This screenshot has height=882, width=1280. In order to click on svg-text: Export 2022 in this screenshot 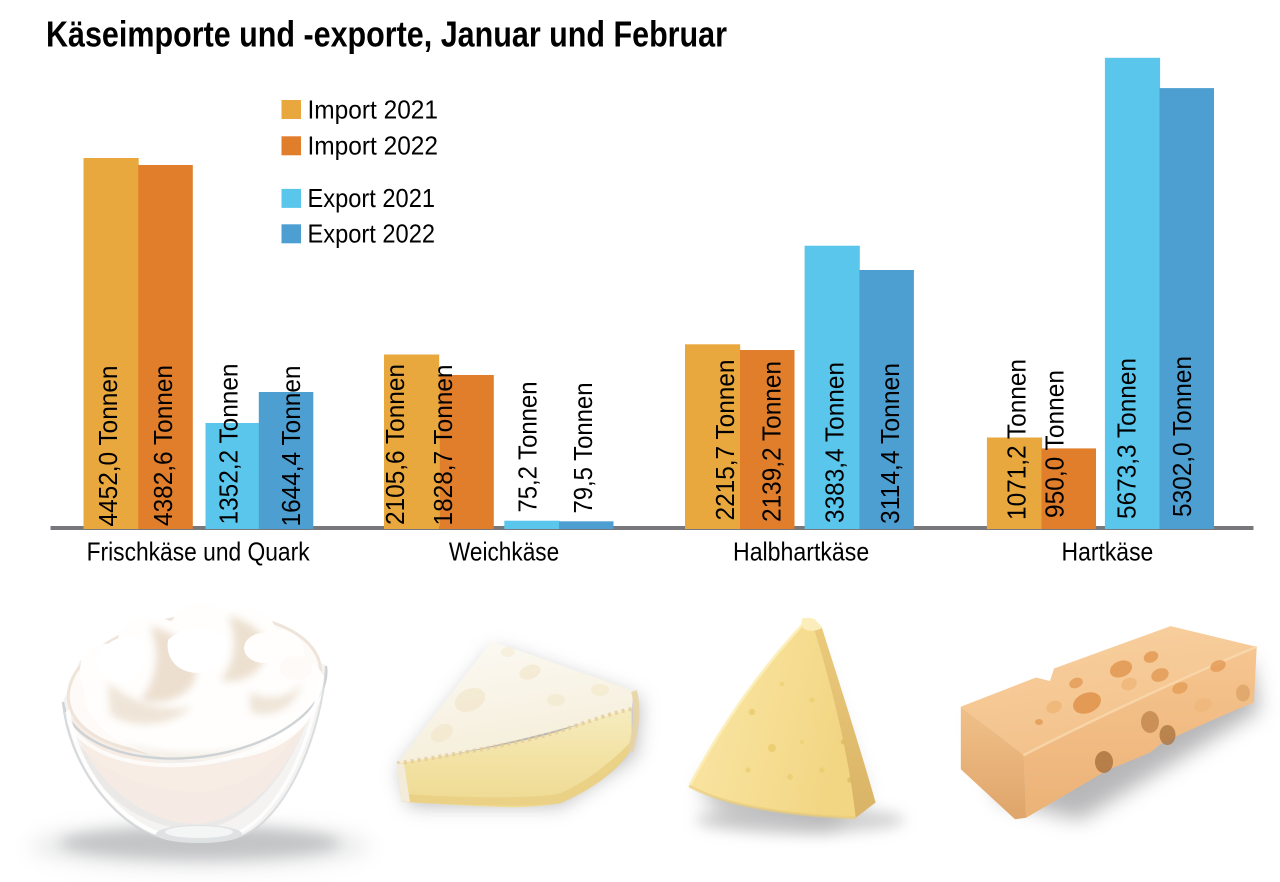, I will do `click(372, 234)`.